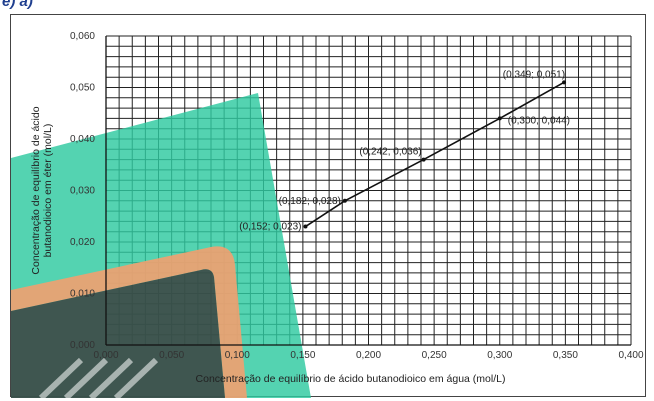 Image resolution: width=654 pixels, height=401 pixels. Describe the element at coordinates (539, 120) in the screenshot. I see `data-label: (0,300; 0,044)` at that location.